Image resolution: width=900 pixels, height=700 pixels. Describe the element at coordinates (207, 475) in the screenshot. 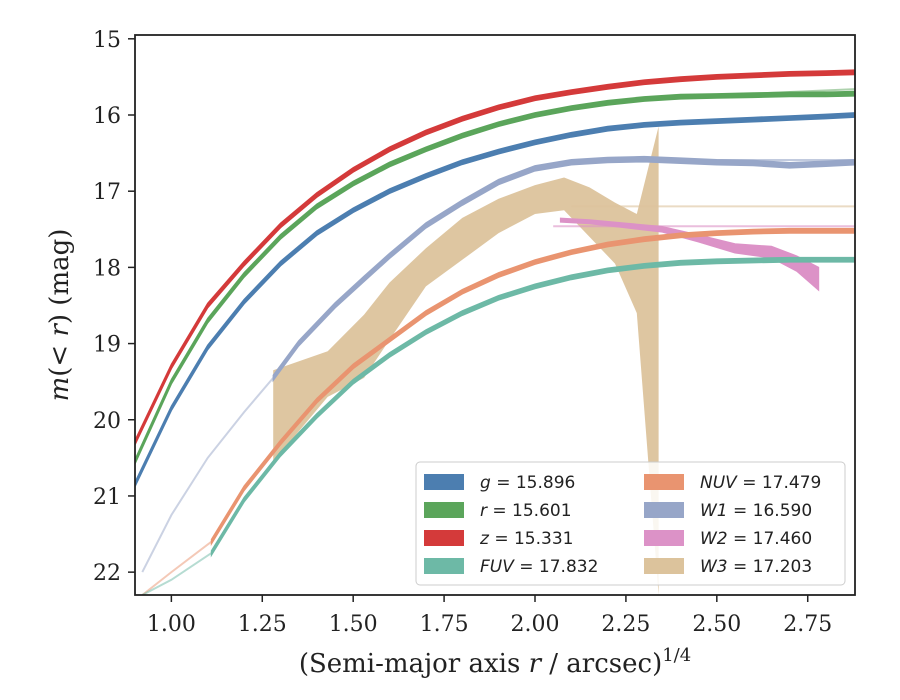

I see `series-w1-faint-line` at that location.